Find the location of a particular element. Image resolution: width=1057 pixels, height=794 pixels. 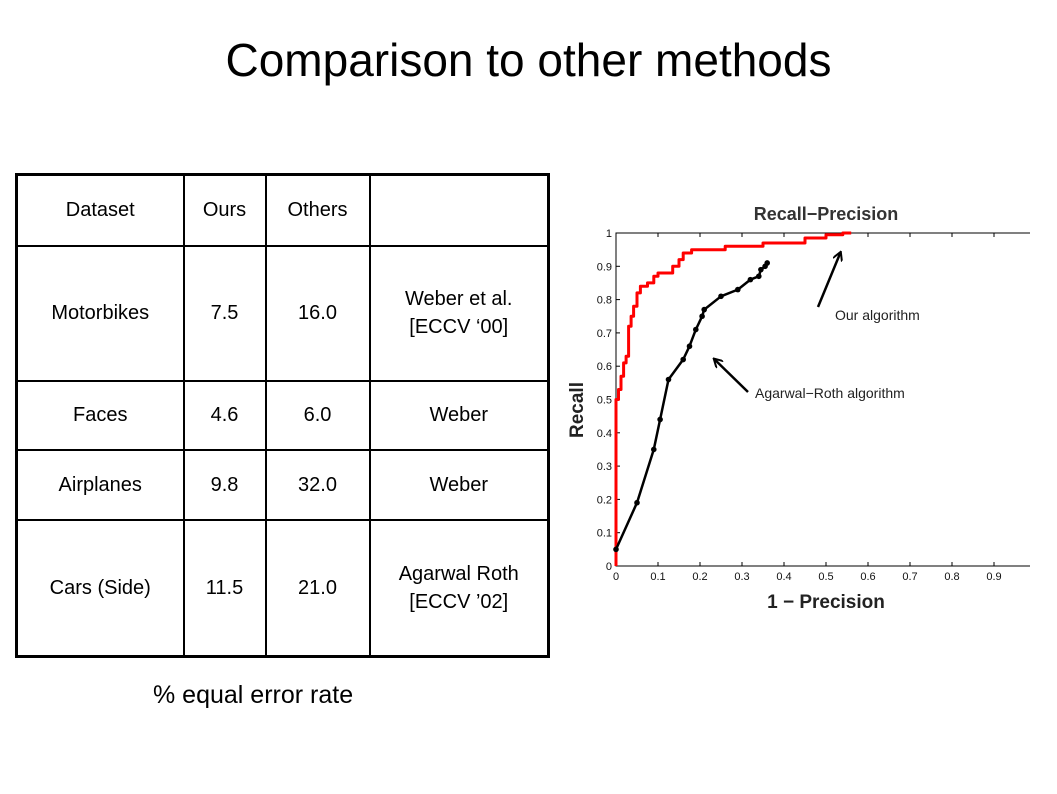

x-tick-label: 0 is located at coordinates (616, 577).